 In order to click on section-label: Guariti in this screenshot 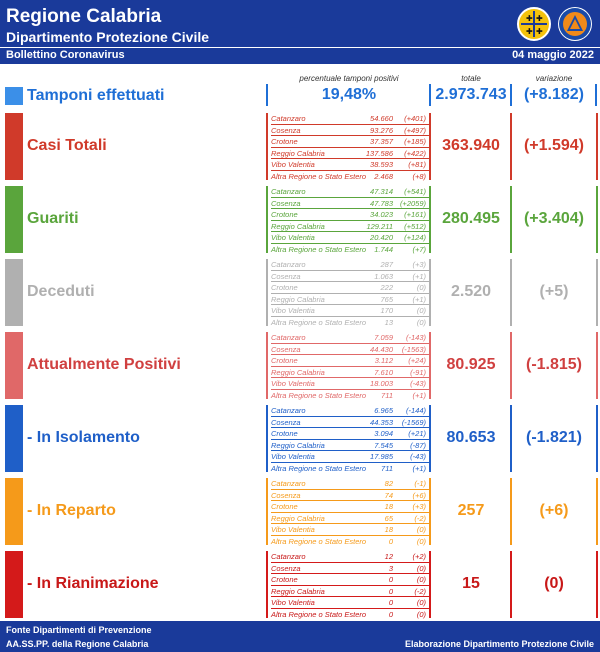, I will do `click(53, 218)`.